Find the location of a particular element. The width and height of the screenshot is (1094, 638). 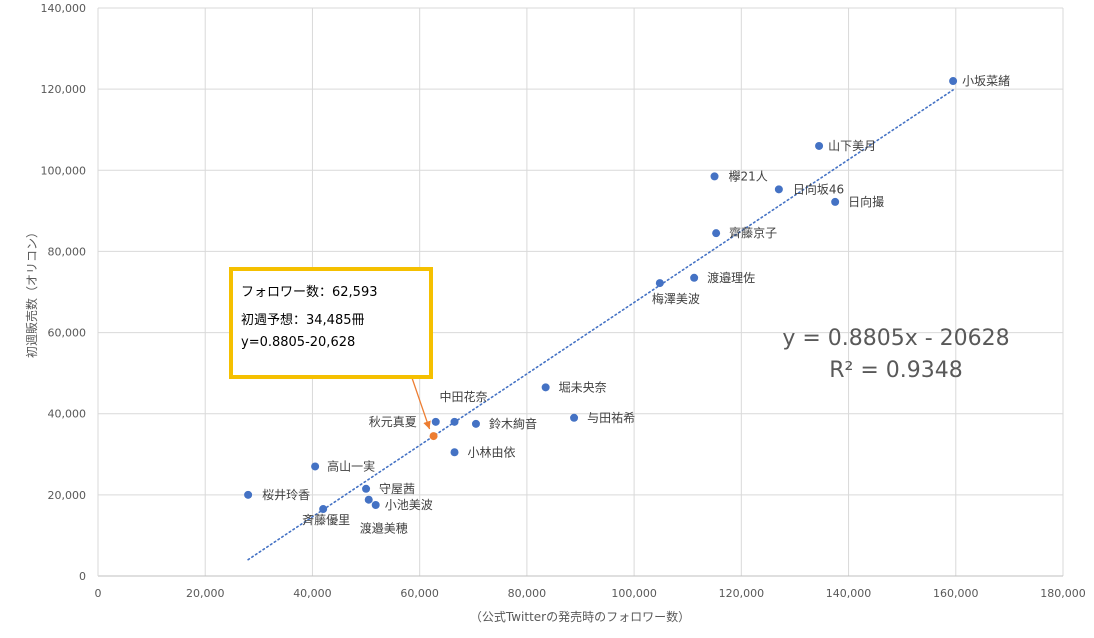

x-tick-label: 180,000 is located at coordinates (1063, 593).